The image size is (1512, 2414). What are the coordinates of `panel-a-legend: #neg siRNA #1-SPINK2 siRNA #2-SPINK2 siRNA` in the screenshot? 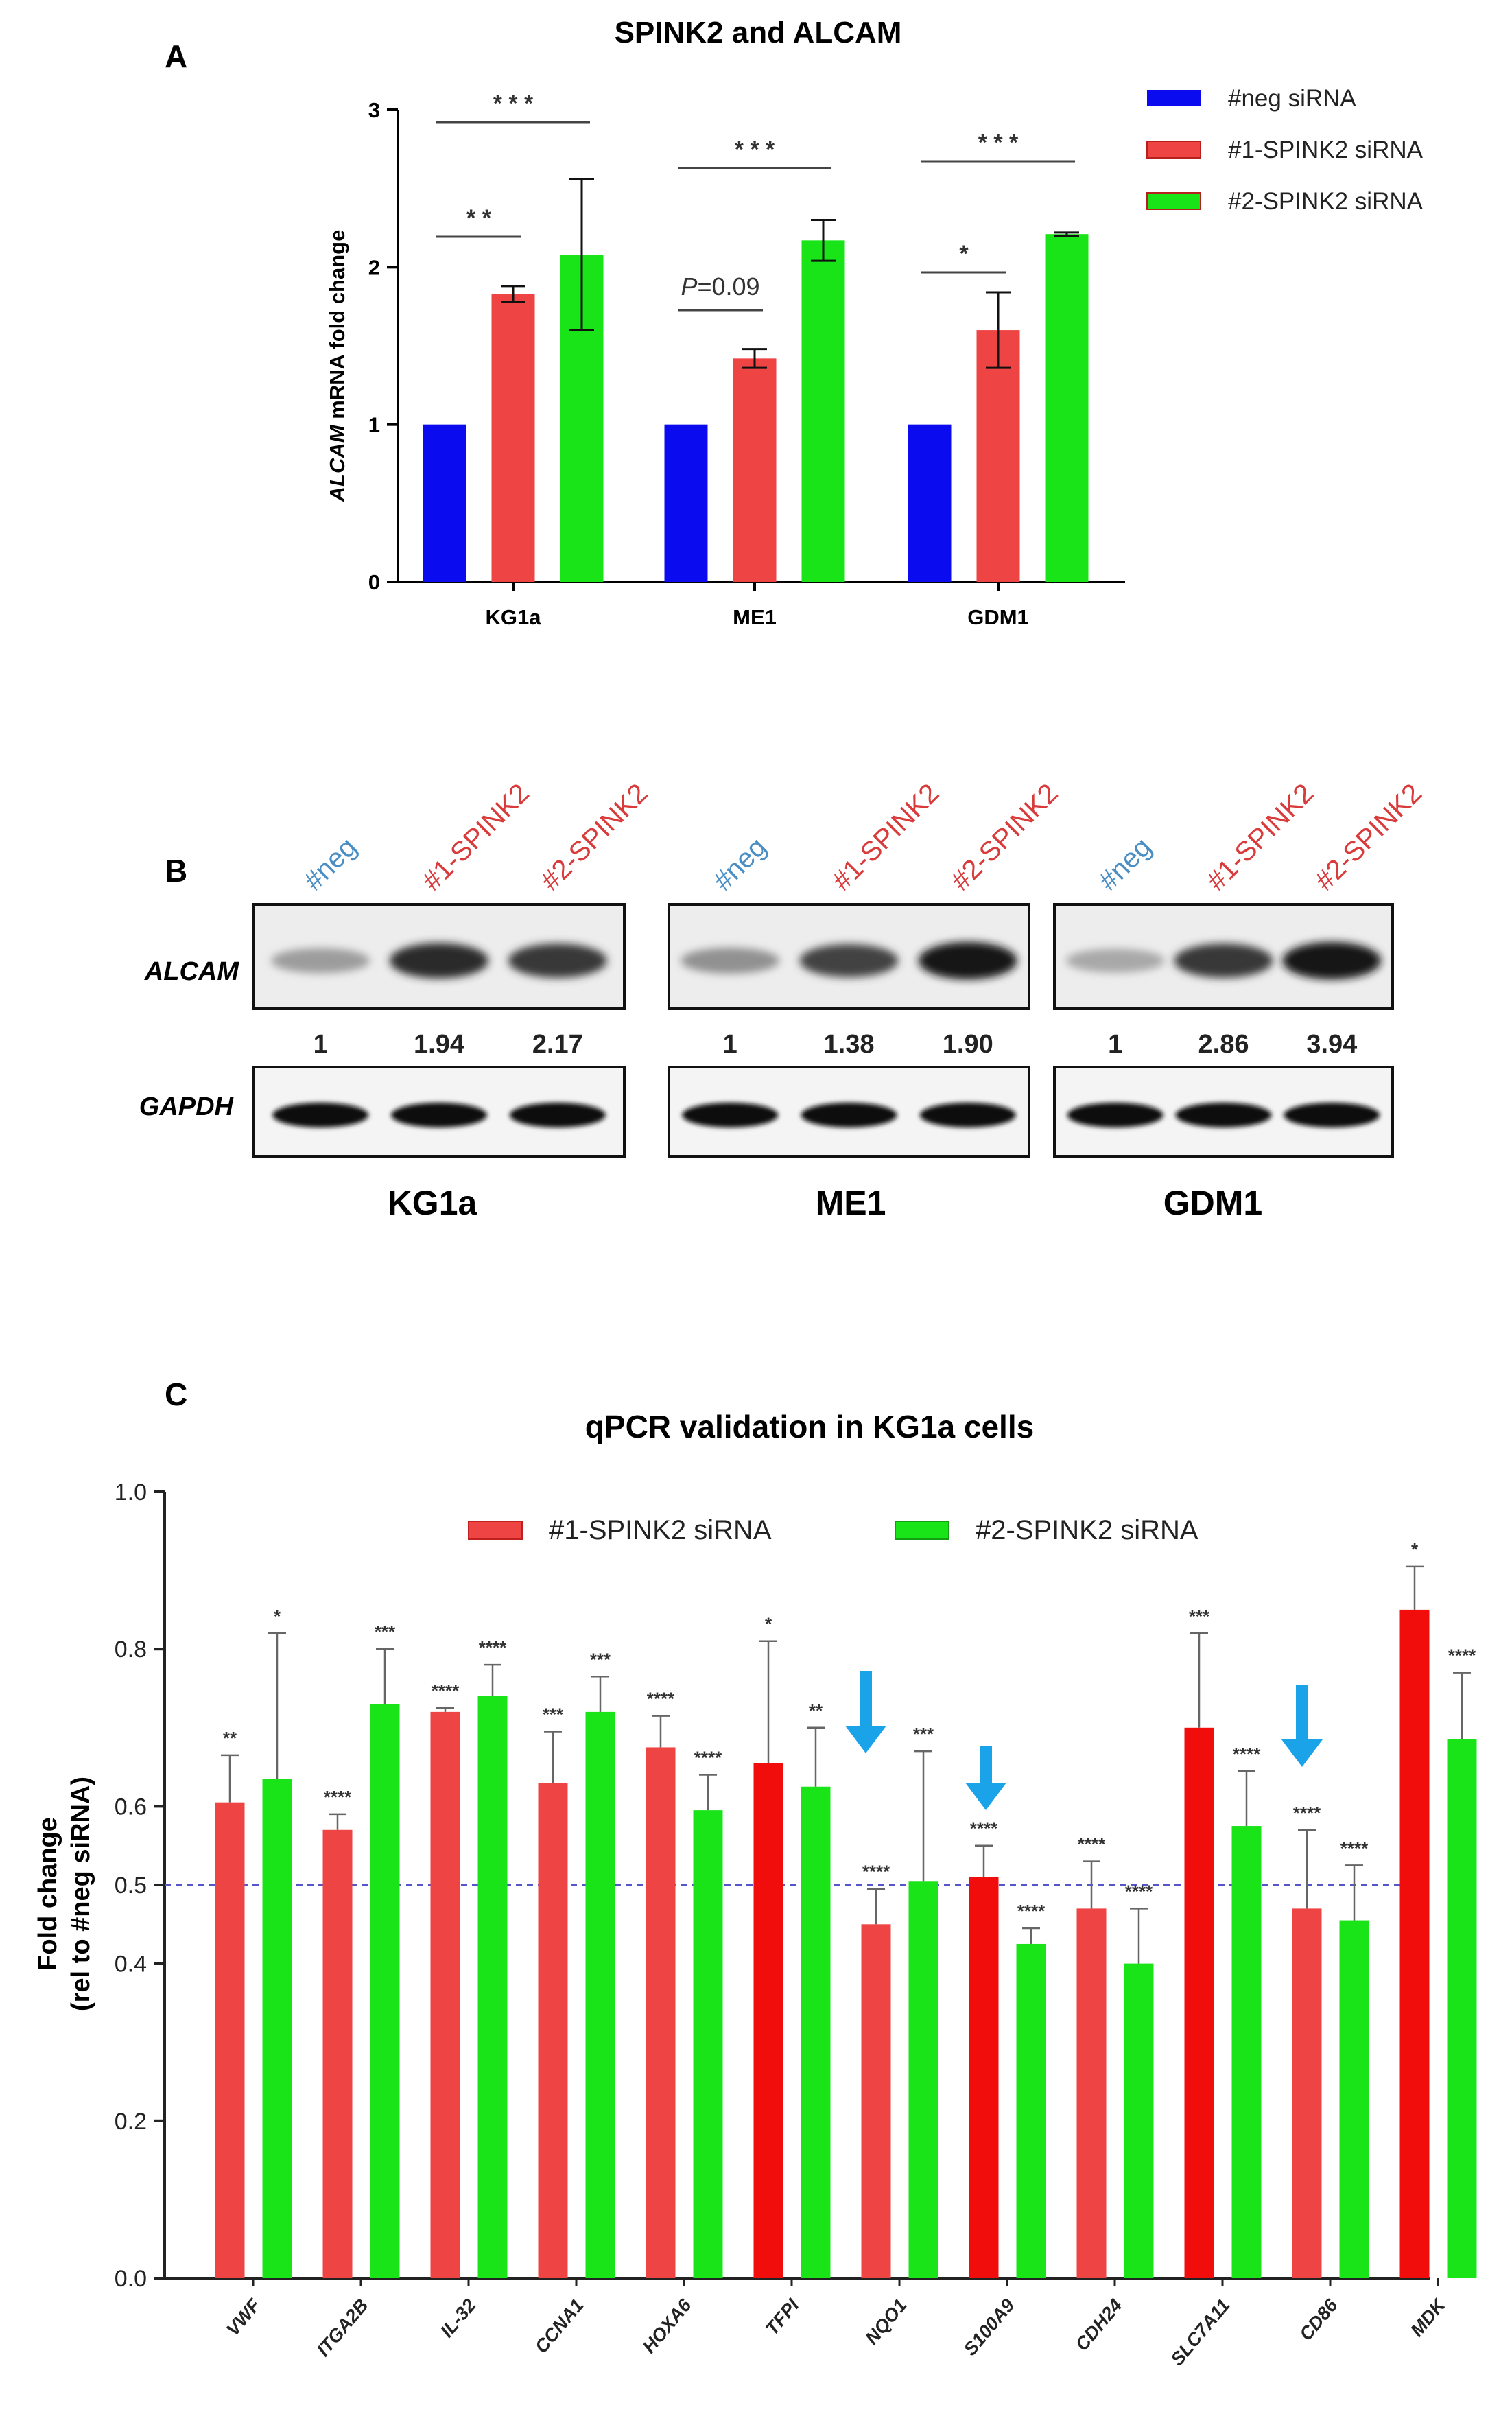 It's located at (1285, 150).